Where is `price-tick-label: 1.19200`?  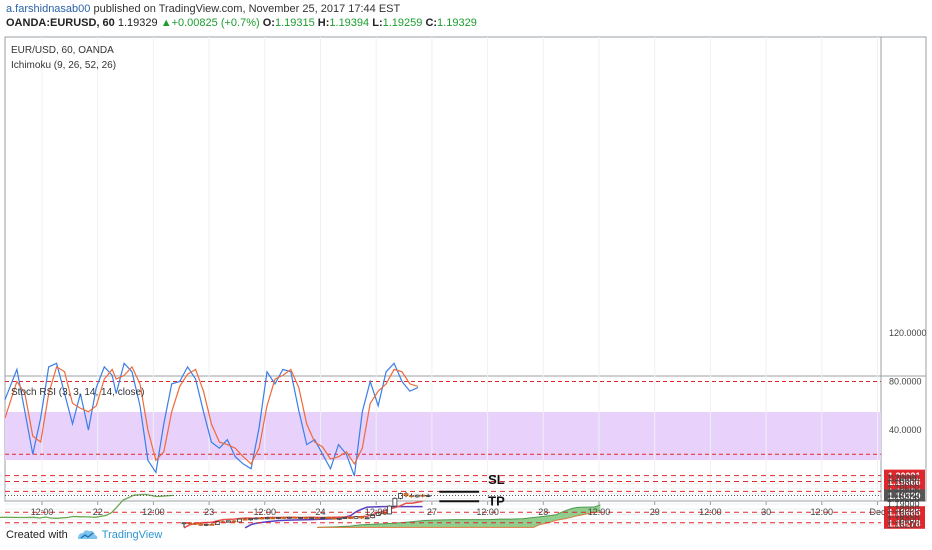
price-tick-label: 1.19200 is located at coordinates (903, 499).